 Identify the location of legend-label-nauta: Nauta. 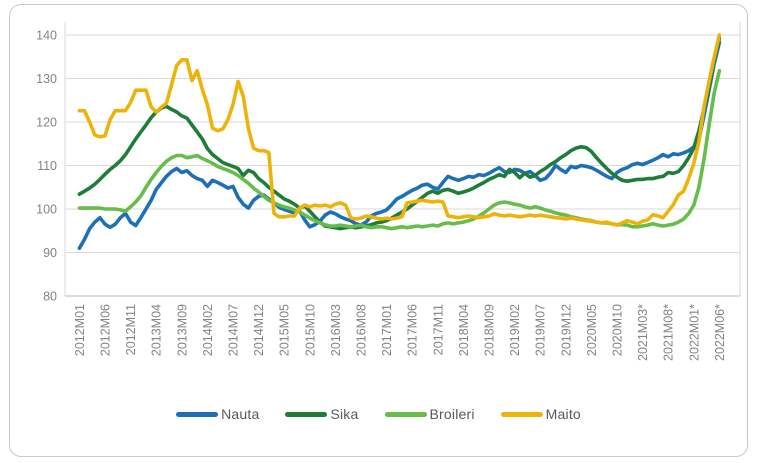
(240, 414).